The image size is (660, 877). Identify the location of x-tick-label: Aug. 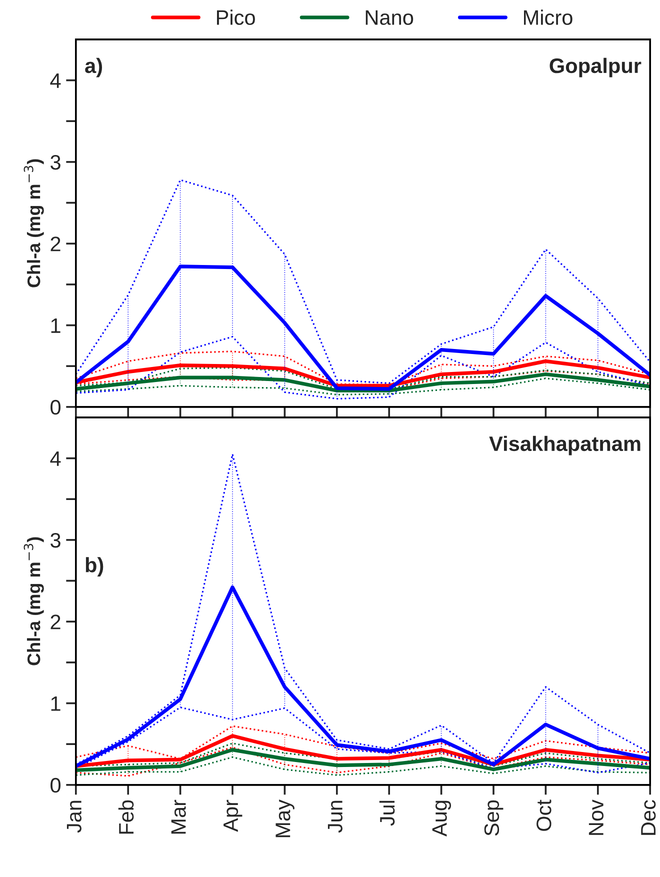
(442, 818).